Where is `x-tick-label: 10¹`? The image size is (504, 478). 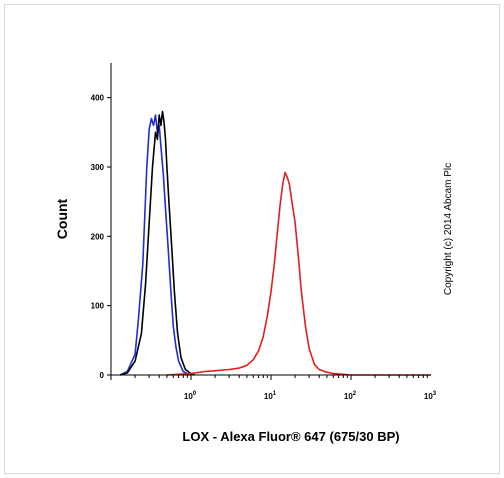 x-tick-label: 10¹ is located at coordinates (270, 396).